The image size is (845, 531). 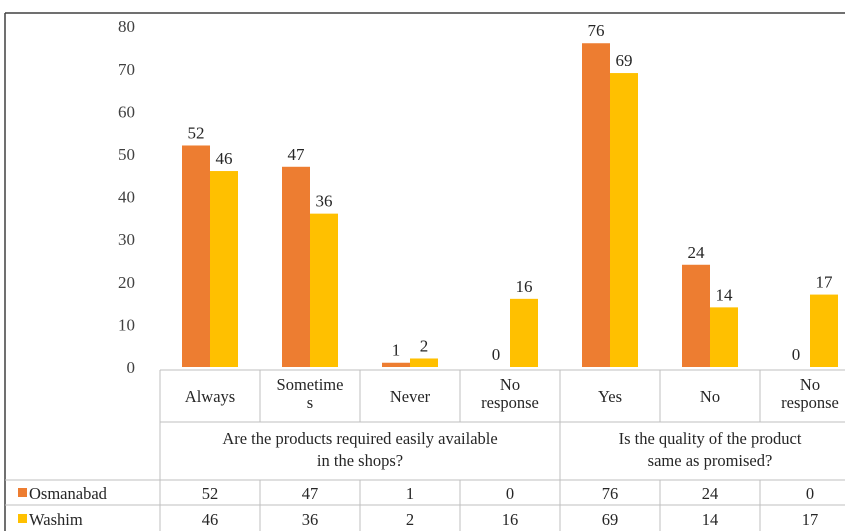 What do you see at coordinates (310, 519) in the screenshot?
I see `table-cell: 36` at bounding box center [310, 519].